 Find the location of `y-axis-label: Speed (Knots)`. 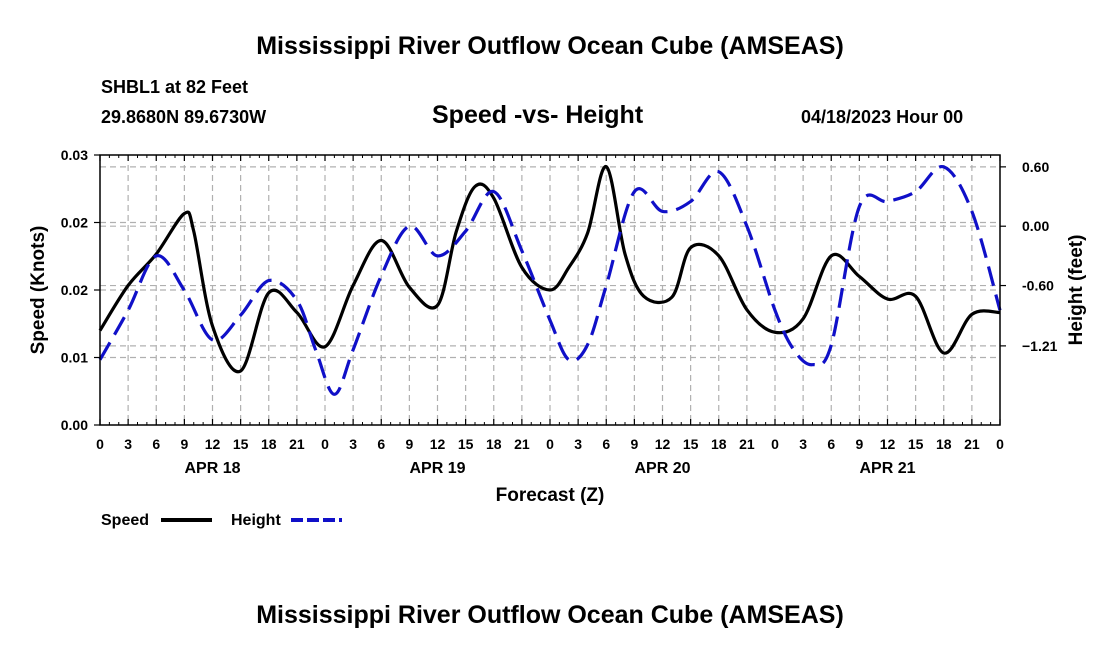

y-axis-label: Speed (Knots) is located at coordinates (38, 290).